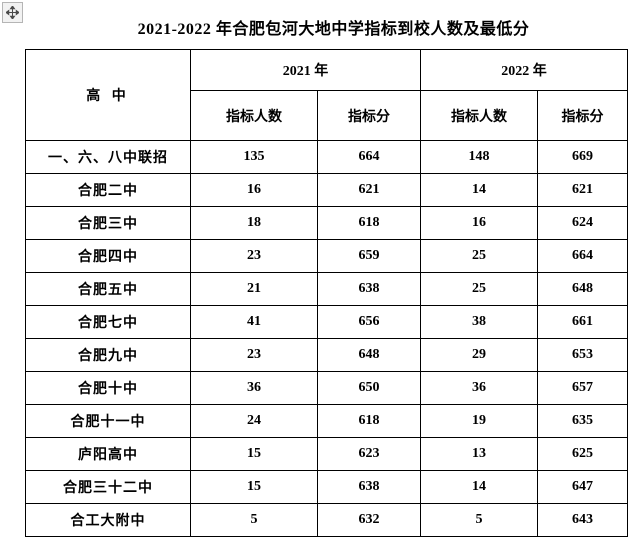 The height and width of the screenshot is (538, 642). What do you see at coordinates (582, 454) in the screenshot?
I see `score-2022-cell: 625` at bounding box center [582, 454].